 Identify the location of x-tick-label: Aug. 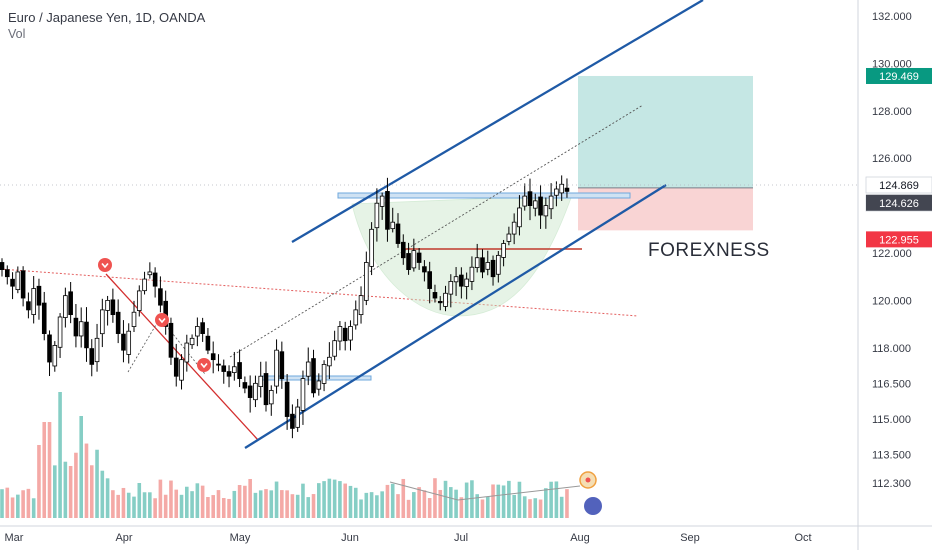
(580, 538).